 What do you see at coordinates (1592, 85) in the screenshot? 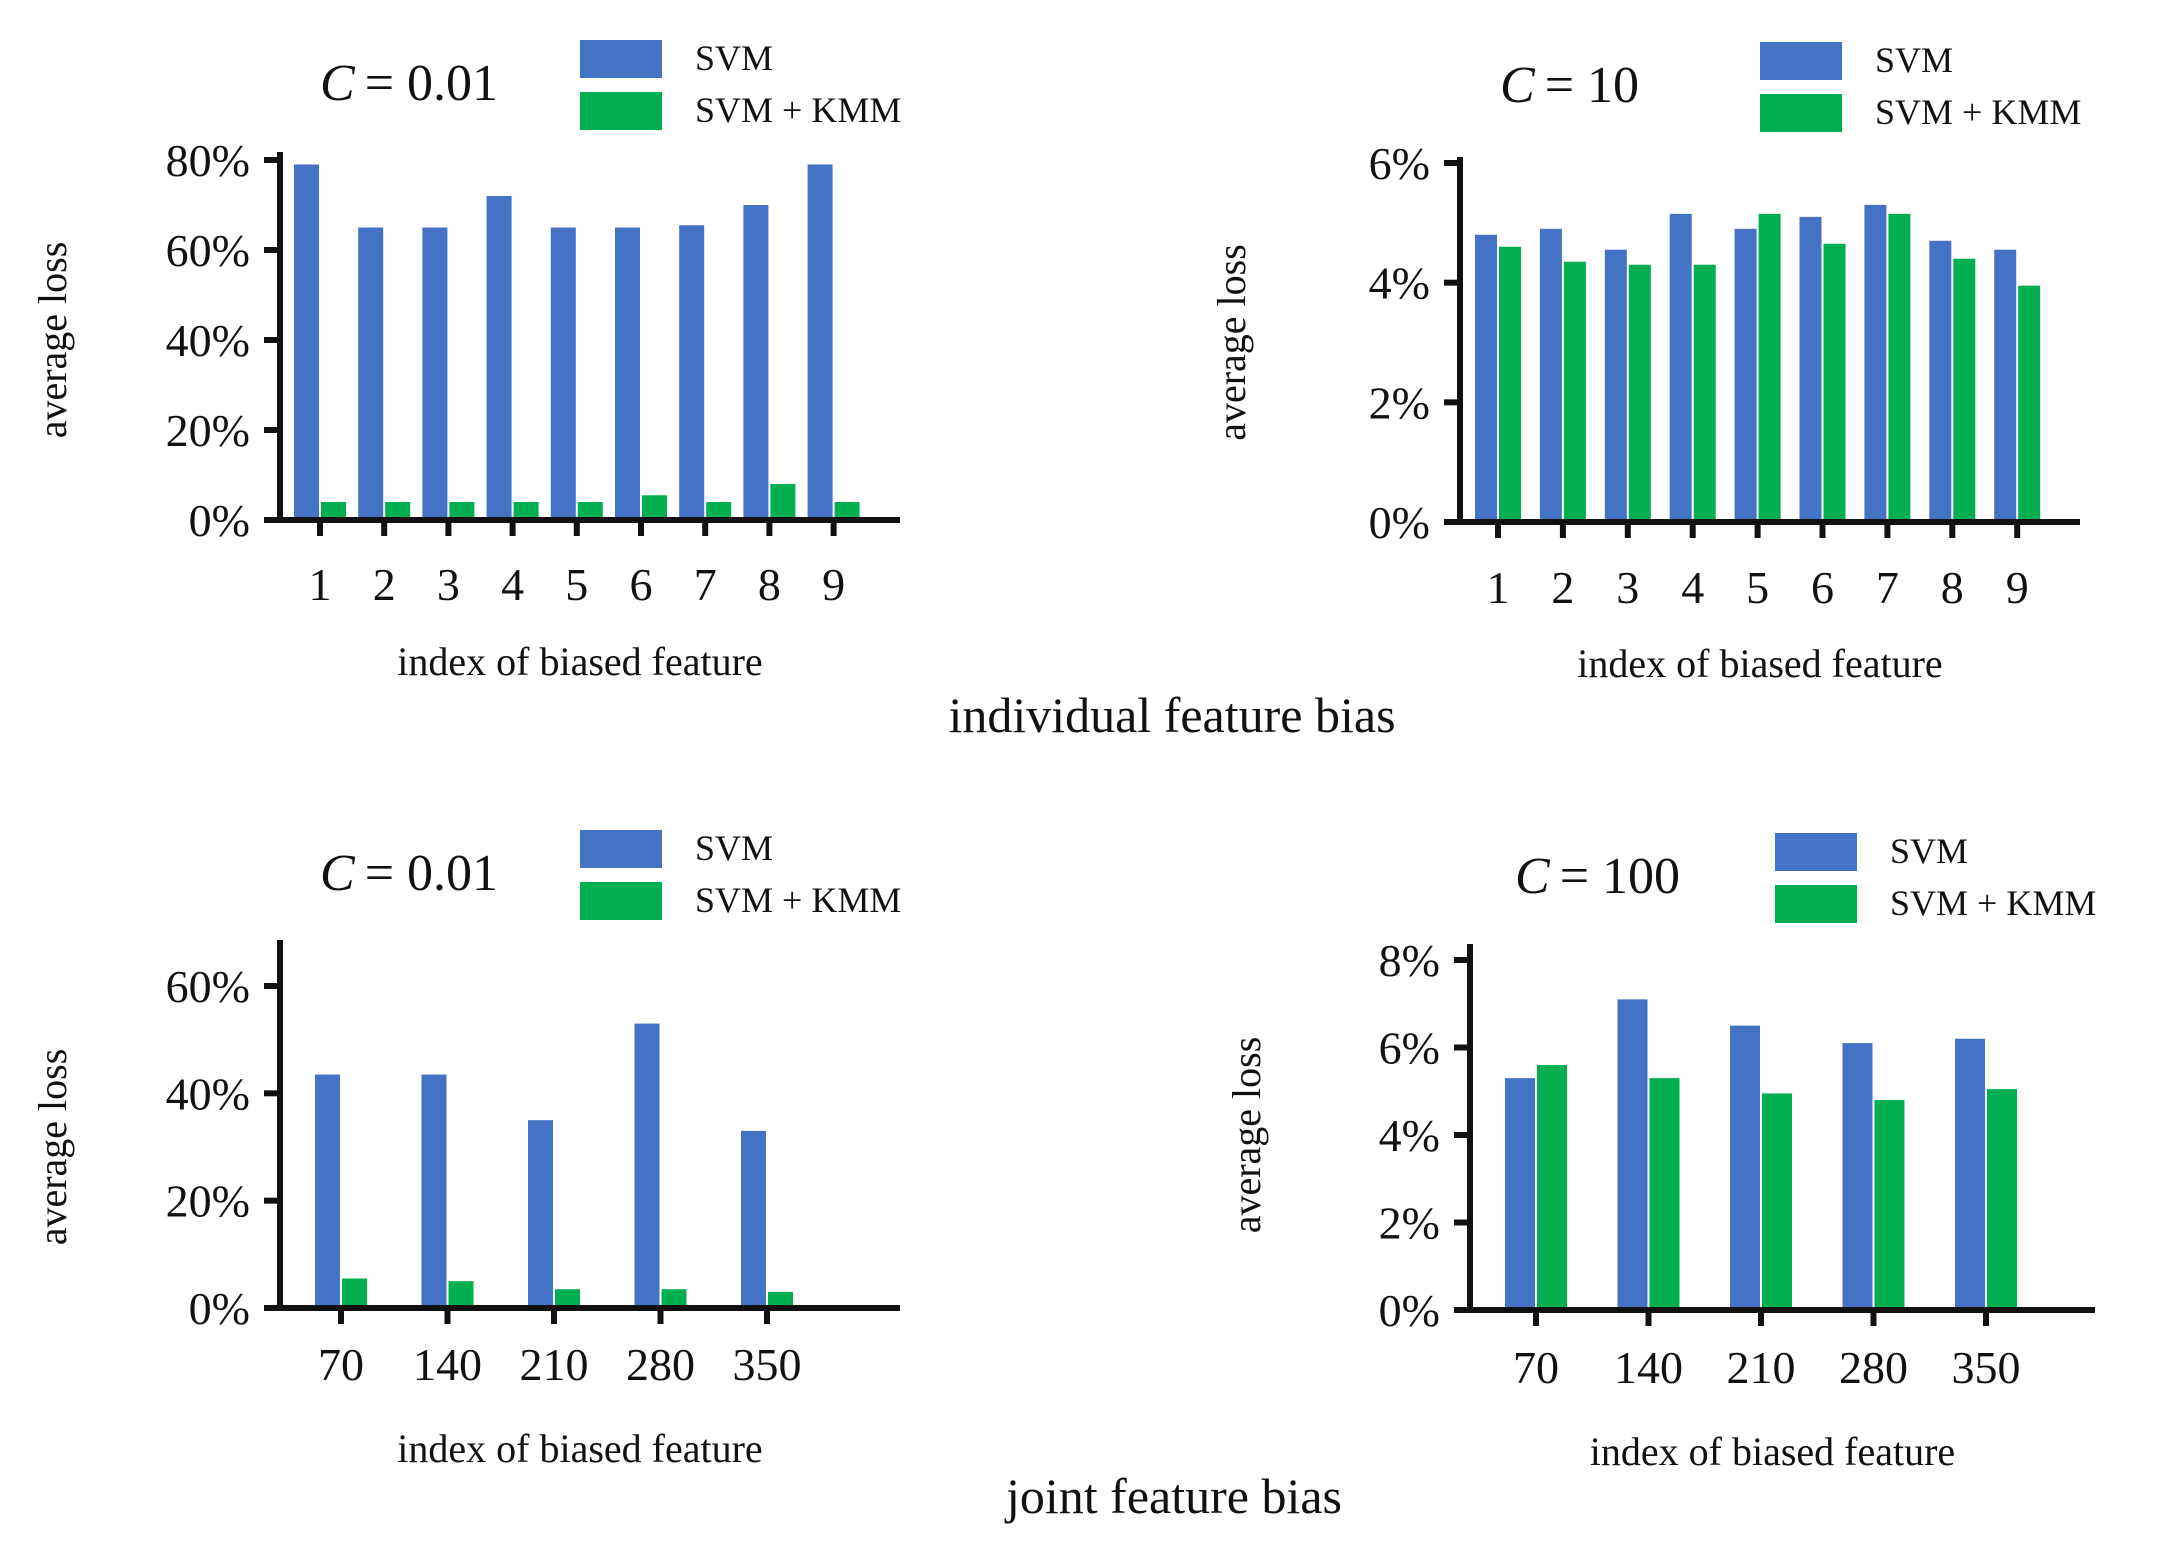
I see `panel-title-value: = 10` at bounding box center [1592, 85].